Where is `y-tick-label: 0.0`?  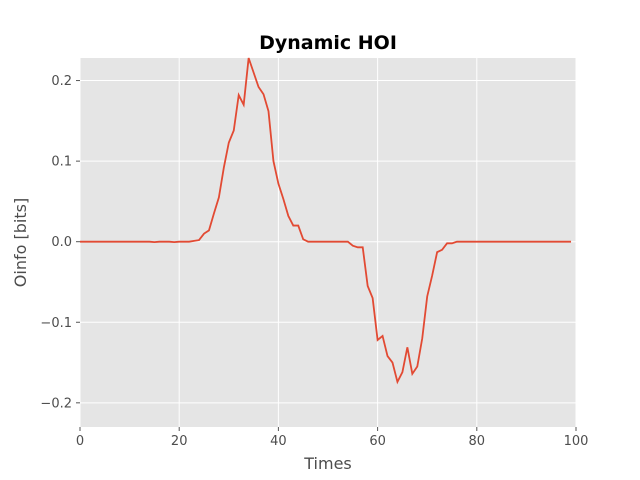
y-tick-label: 0.0 is located at coordinates (61, 242).